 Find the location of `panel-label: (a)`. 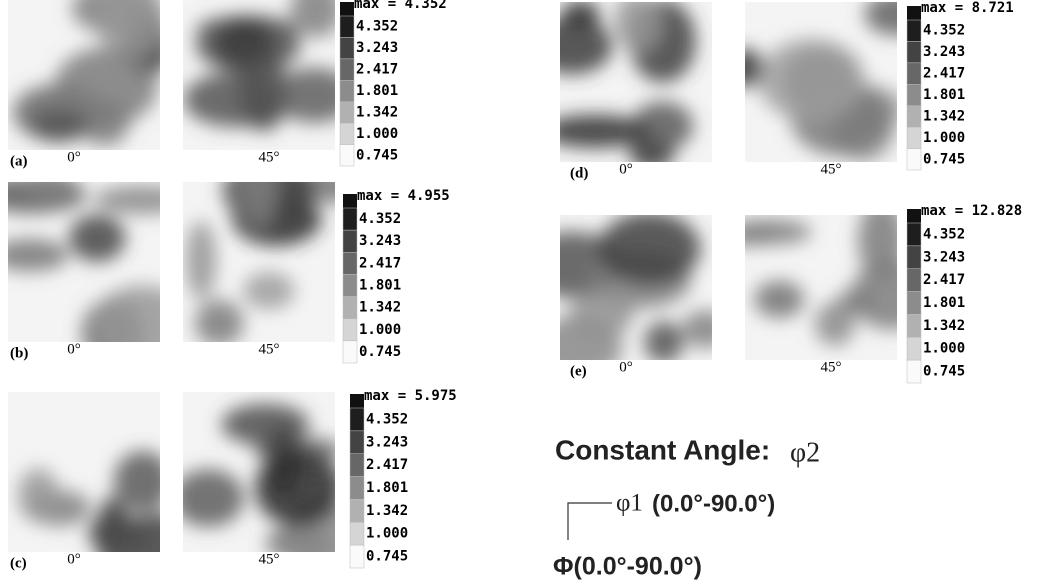

panel-label: (a) is located at coordinates (19, 161).